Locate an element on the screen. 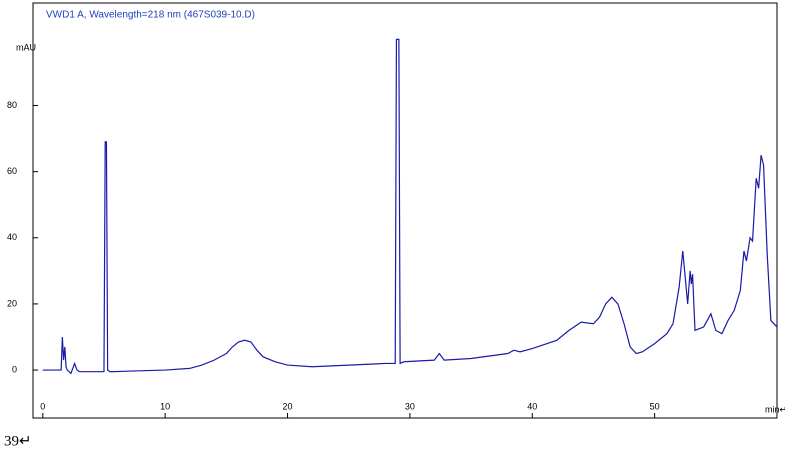 The image size is (785, 452). x-axis-label: min↵ is located at coordinates (775, 409).